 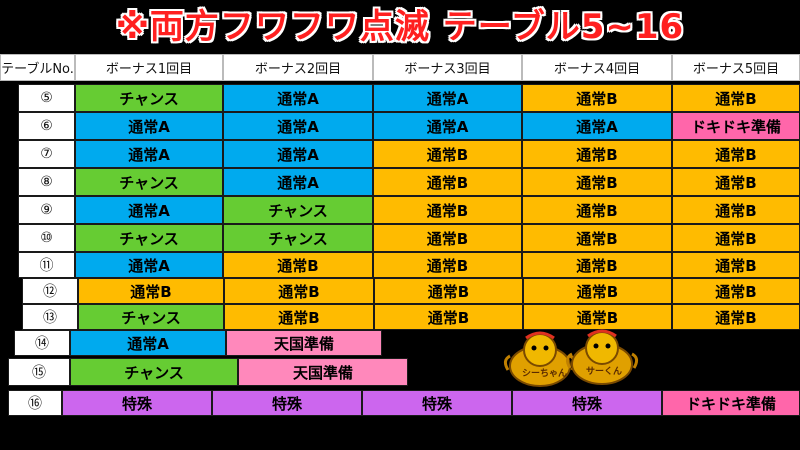 I want to click on shisa-chan-mascot-icon, so click(x=540, y=359).